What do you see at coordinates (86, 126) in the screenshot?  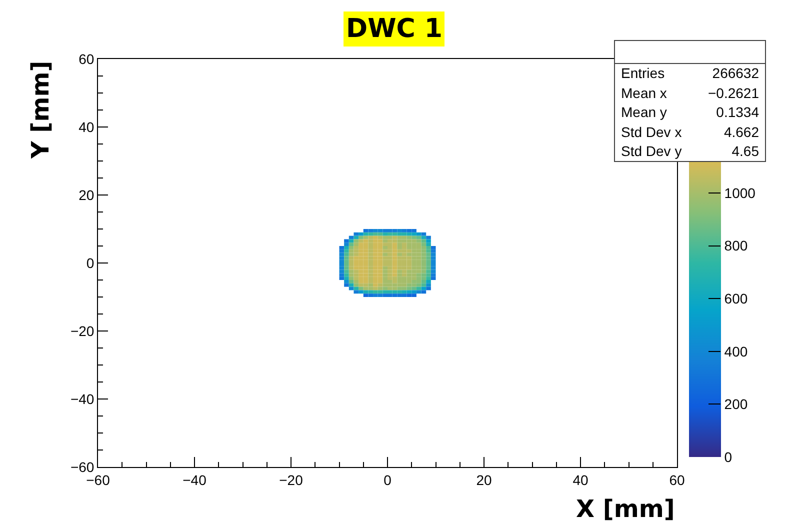 I see `y-tick-label: 40` at bounding box center [86, 126].